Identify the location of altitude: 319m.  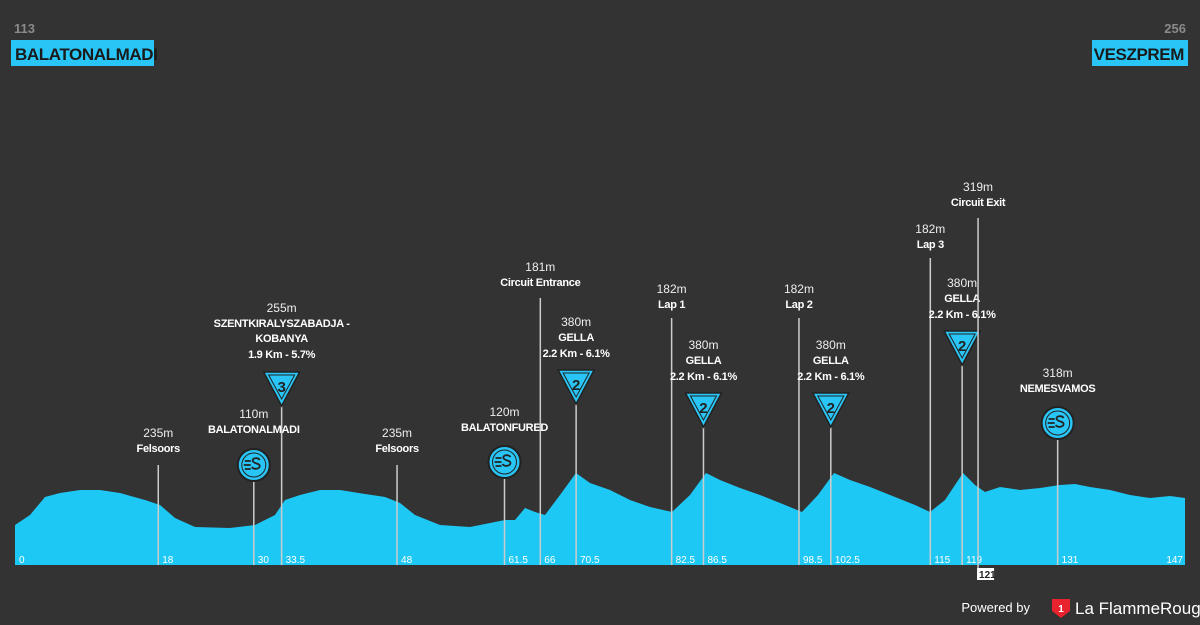
(978, 187).